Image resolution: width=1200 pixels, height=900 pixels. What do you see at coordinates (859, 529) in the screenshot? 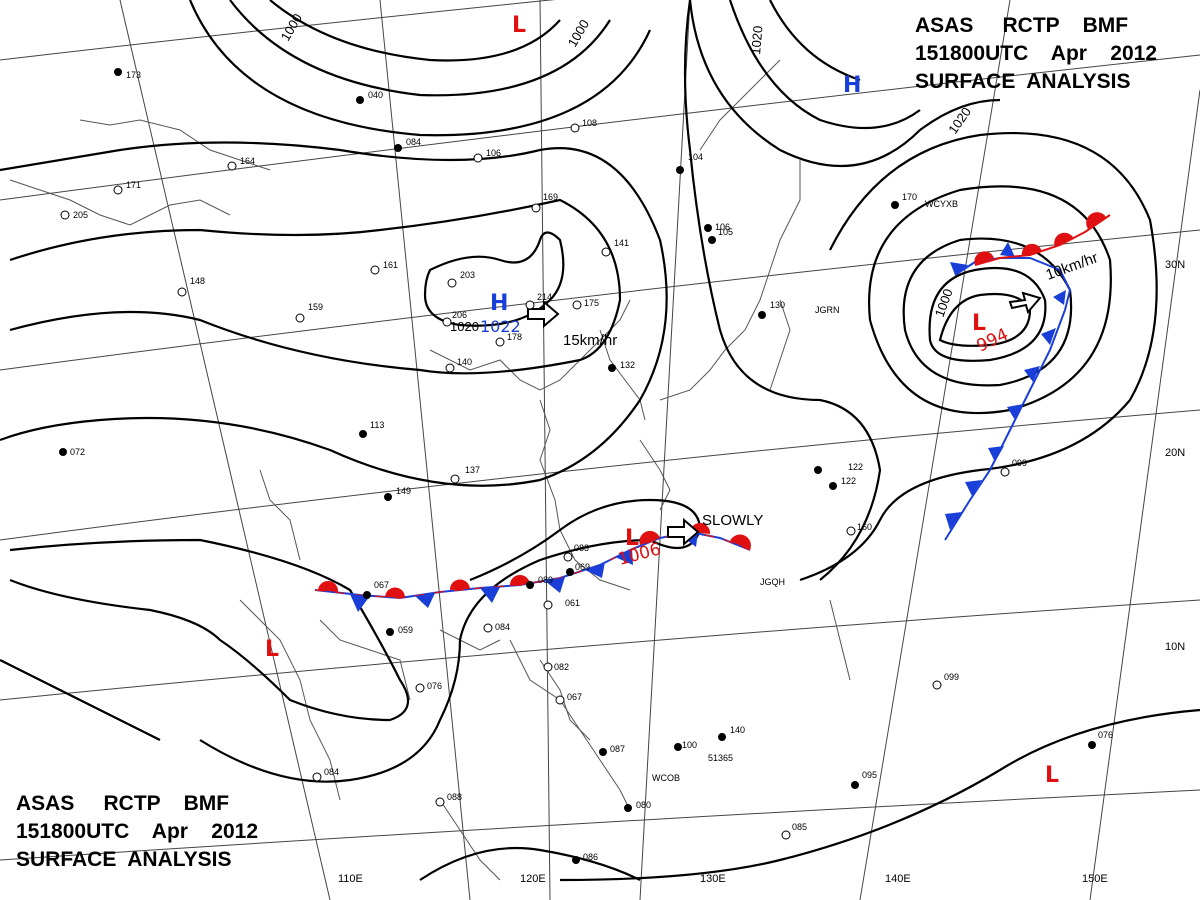
I see `station-plot: 160` at bounding box center [859, 529].